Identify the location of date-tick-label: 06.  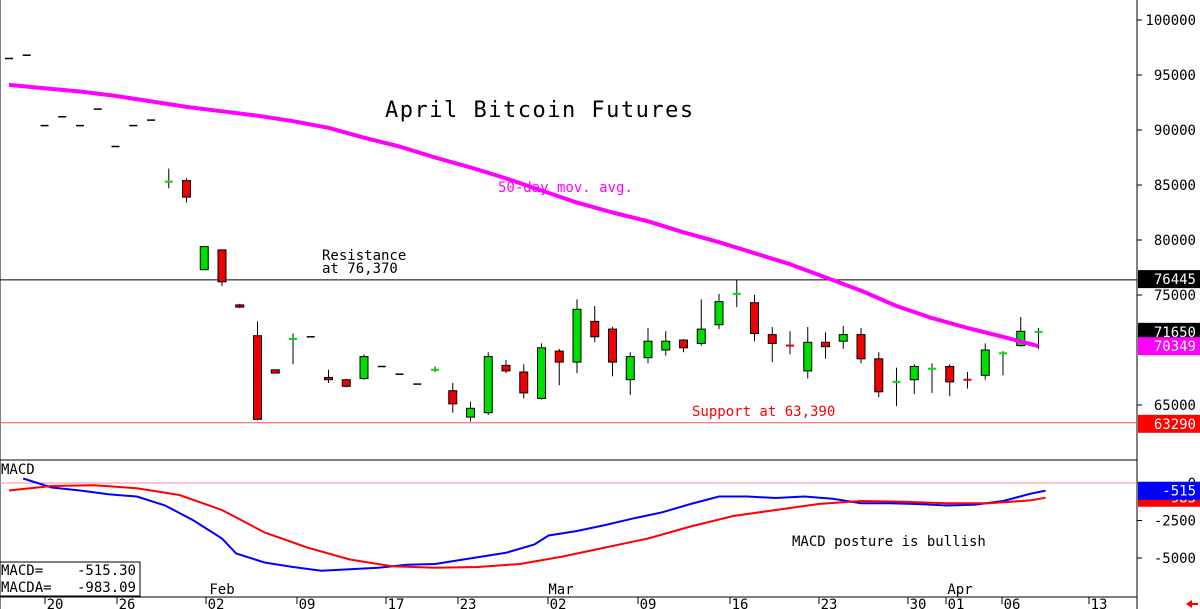
(1012, 603).